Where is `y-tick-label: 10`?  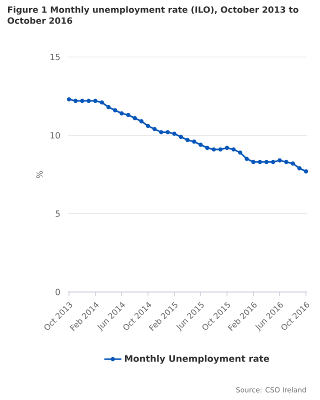
y-tick-label: 10 is located at coordinates (55, 135).